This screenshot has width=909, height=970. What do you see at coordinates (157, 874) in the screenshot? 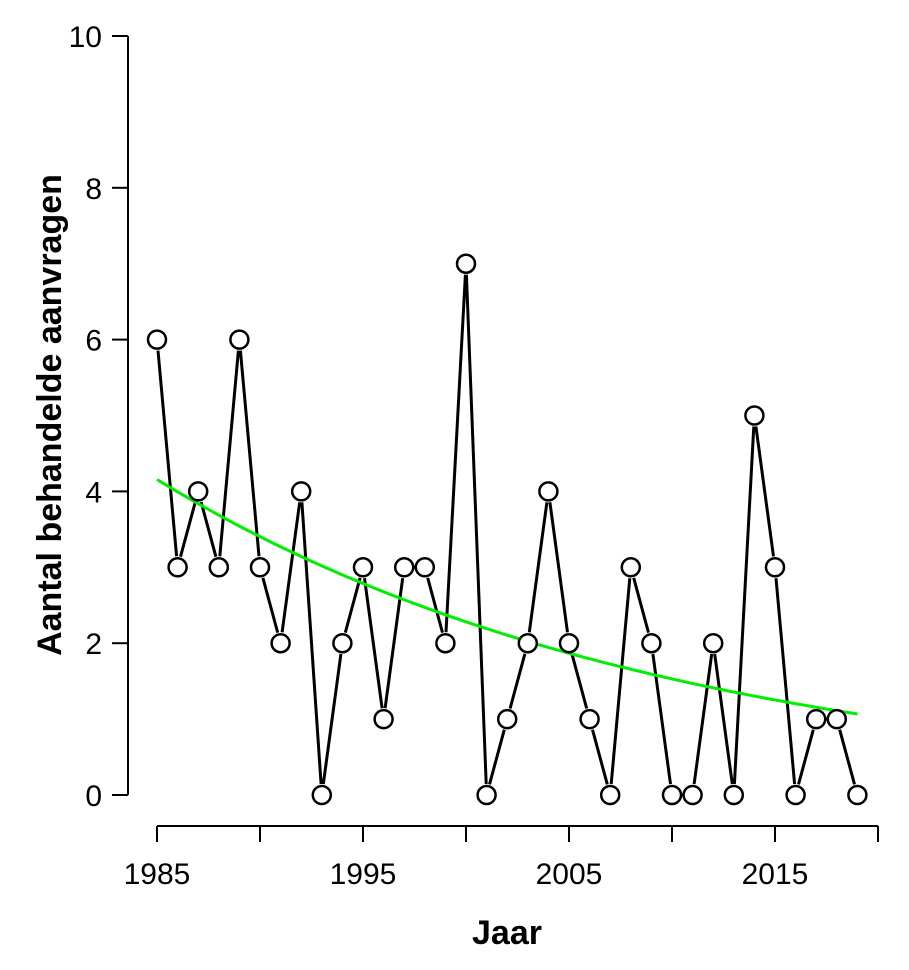
I see `x-tick-label: 1985` at bounding box center [157, 874].